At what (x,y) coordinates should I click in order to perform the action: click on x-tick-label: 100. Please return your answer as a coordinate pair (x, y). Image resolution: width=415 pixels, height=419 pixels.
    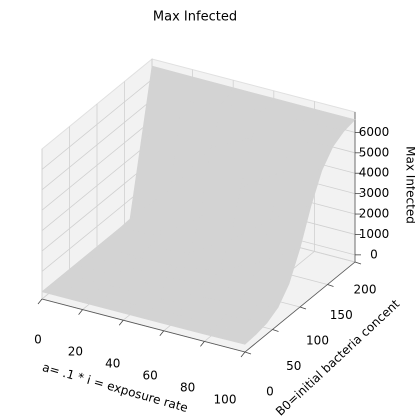
    Looking at the image, I should click on (225, 400).